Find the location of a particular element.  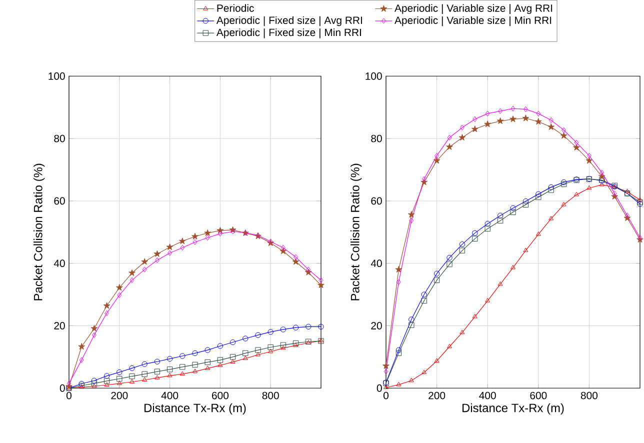

y-tick-label: 60 is located at coordinates (59, 201).